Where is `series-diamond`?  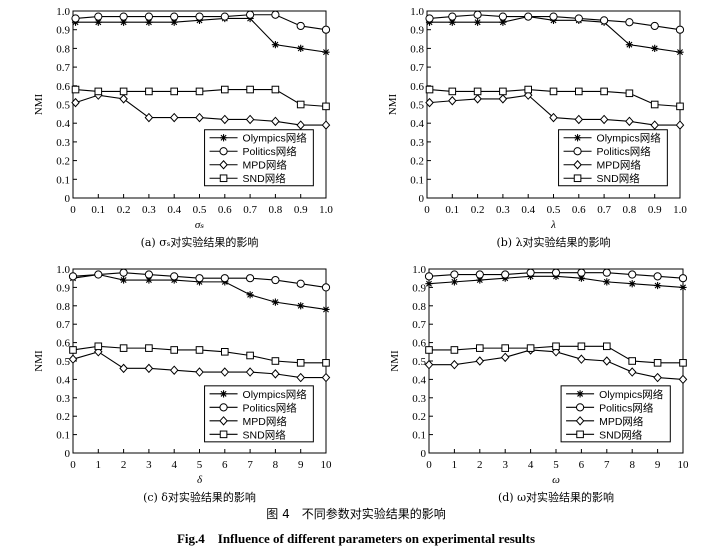 series-diamond is located at coordinates (556, 365).